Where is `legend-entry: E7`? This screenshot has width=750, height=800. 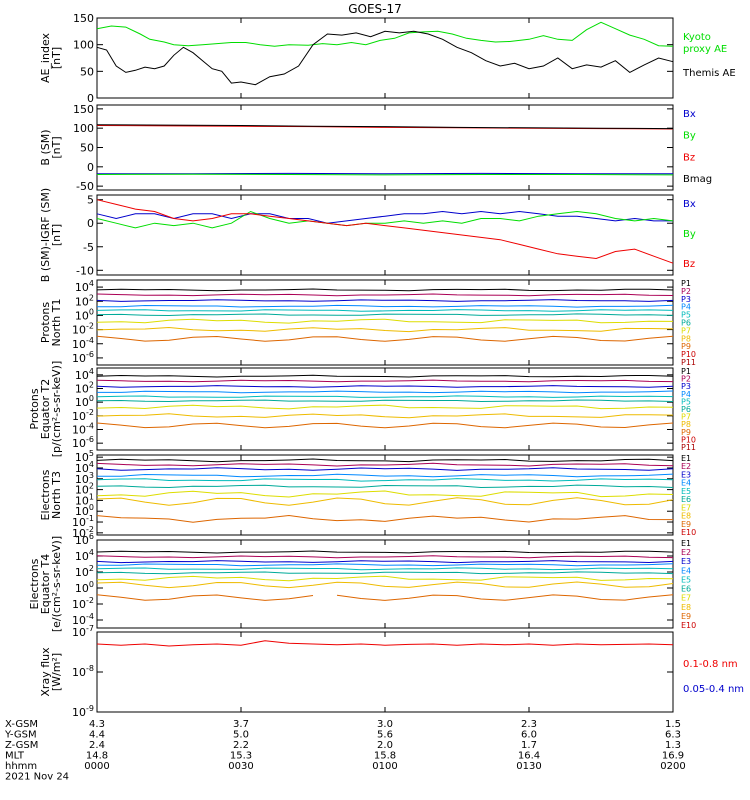 legend-entry: E7 is located at coordinates (686, 507).